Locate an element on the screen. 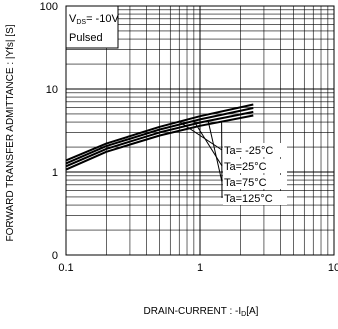 The width and height of the screenshot is (338, 329). series-label-1: Ta=25°C is located at coordinates (245, 167).